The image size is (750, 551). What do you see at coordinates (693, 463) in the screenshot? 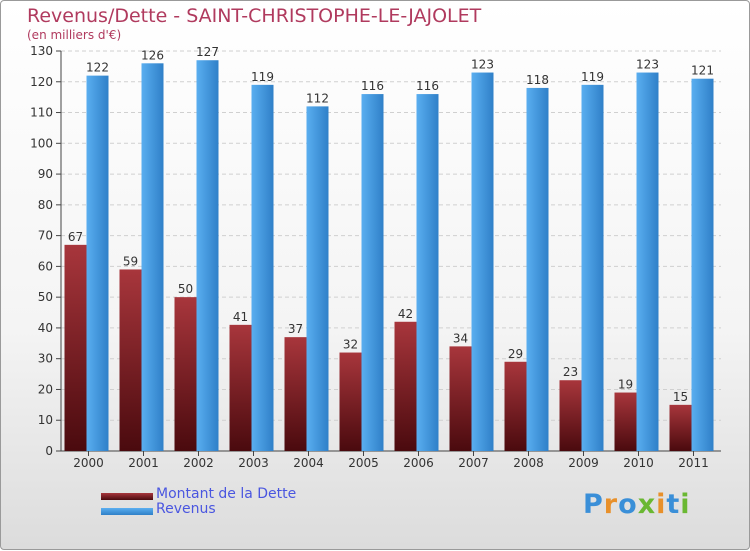
I see `x-tick-label: 2011` at bounding box center [693, 463].